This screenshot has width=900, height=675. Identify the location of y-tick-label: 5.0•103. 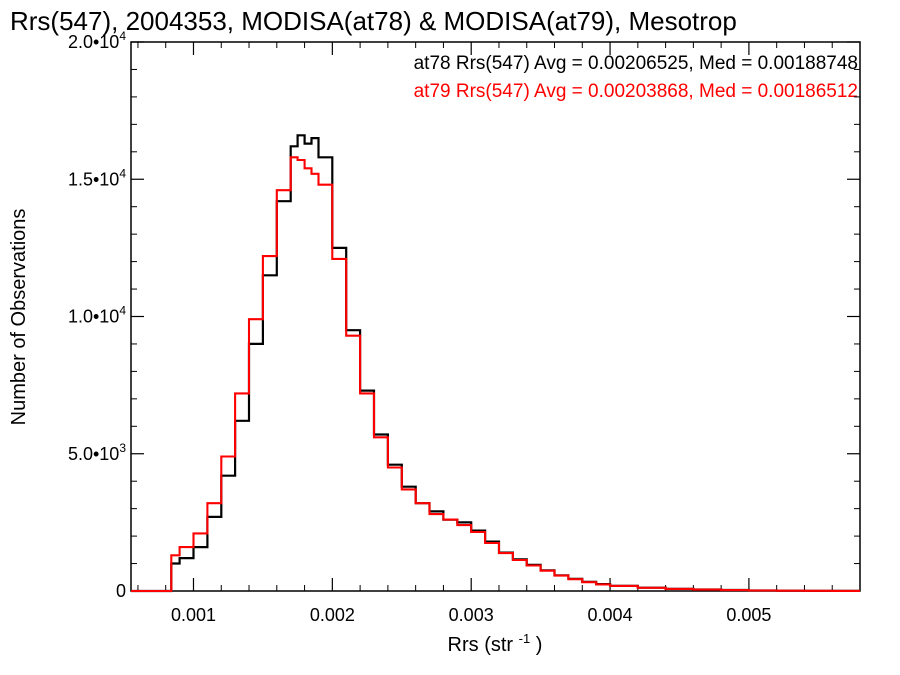
(97, 452).